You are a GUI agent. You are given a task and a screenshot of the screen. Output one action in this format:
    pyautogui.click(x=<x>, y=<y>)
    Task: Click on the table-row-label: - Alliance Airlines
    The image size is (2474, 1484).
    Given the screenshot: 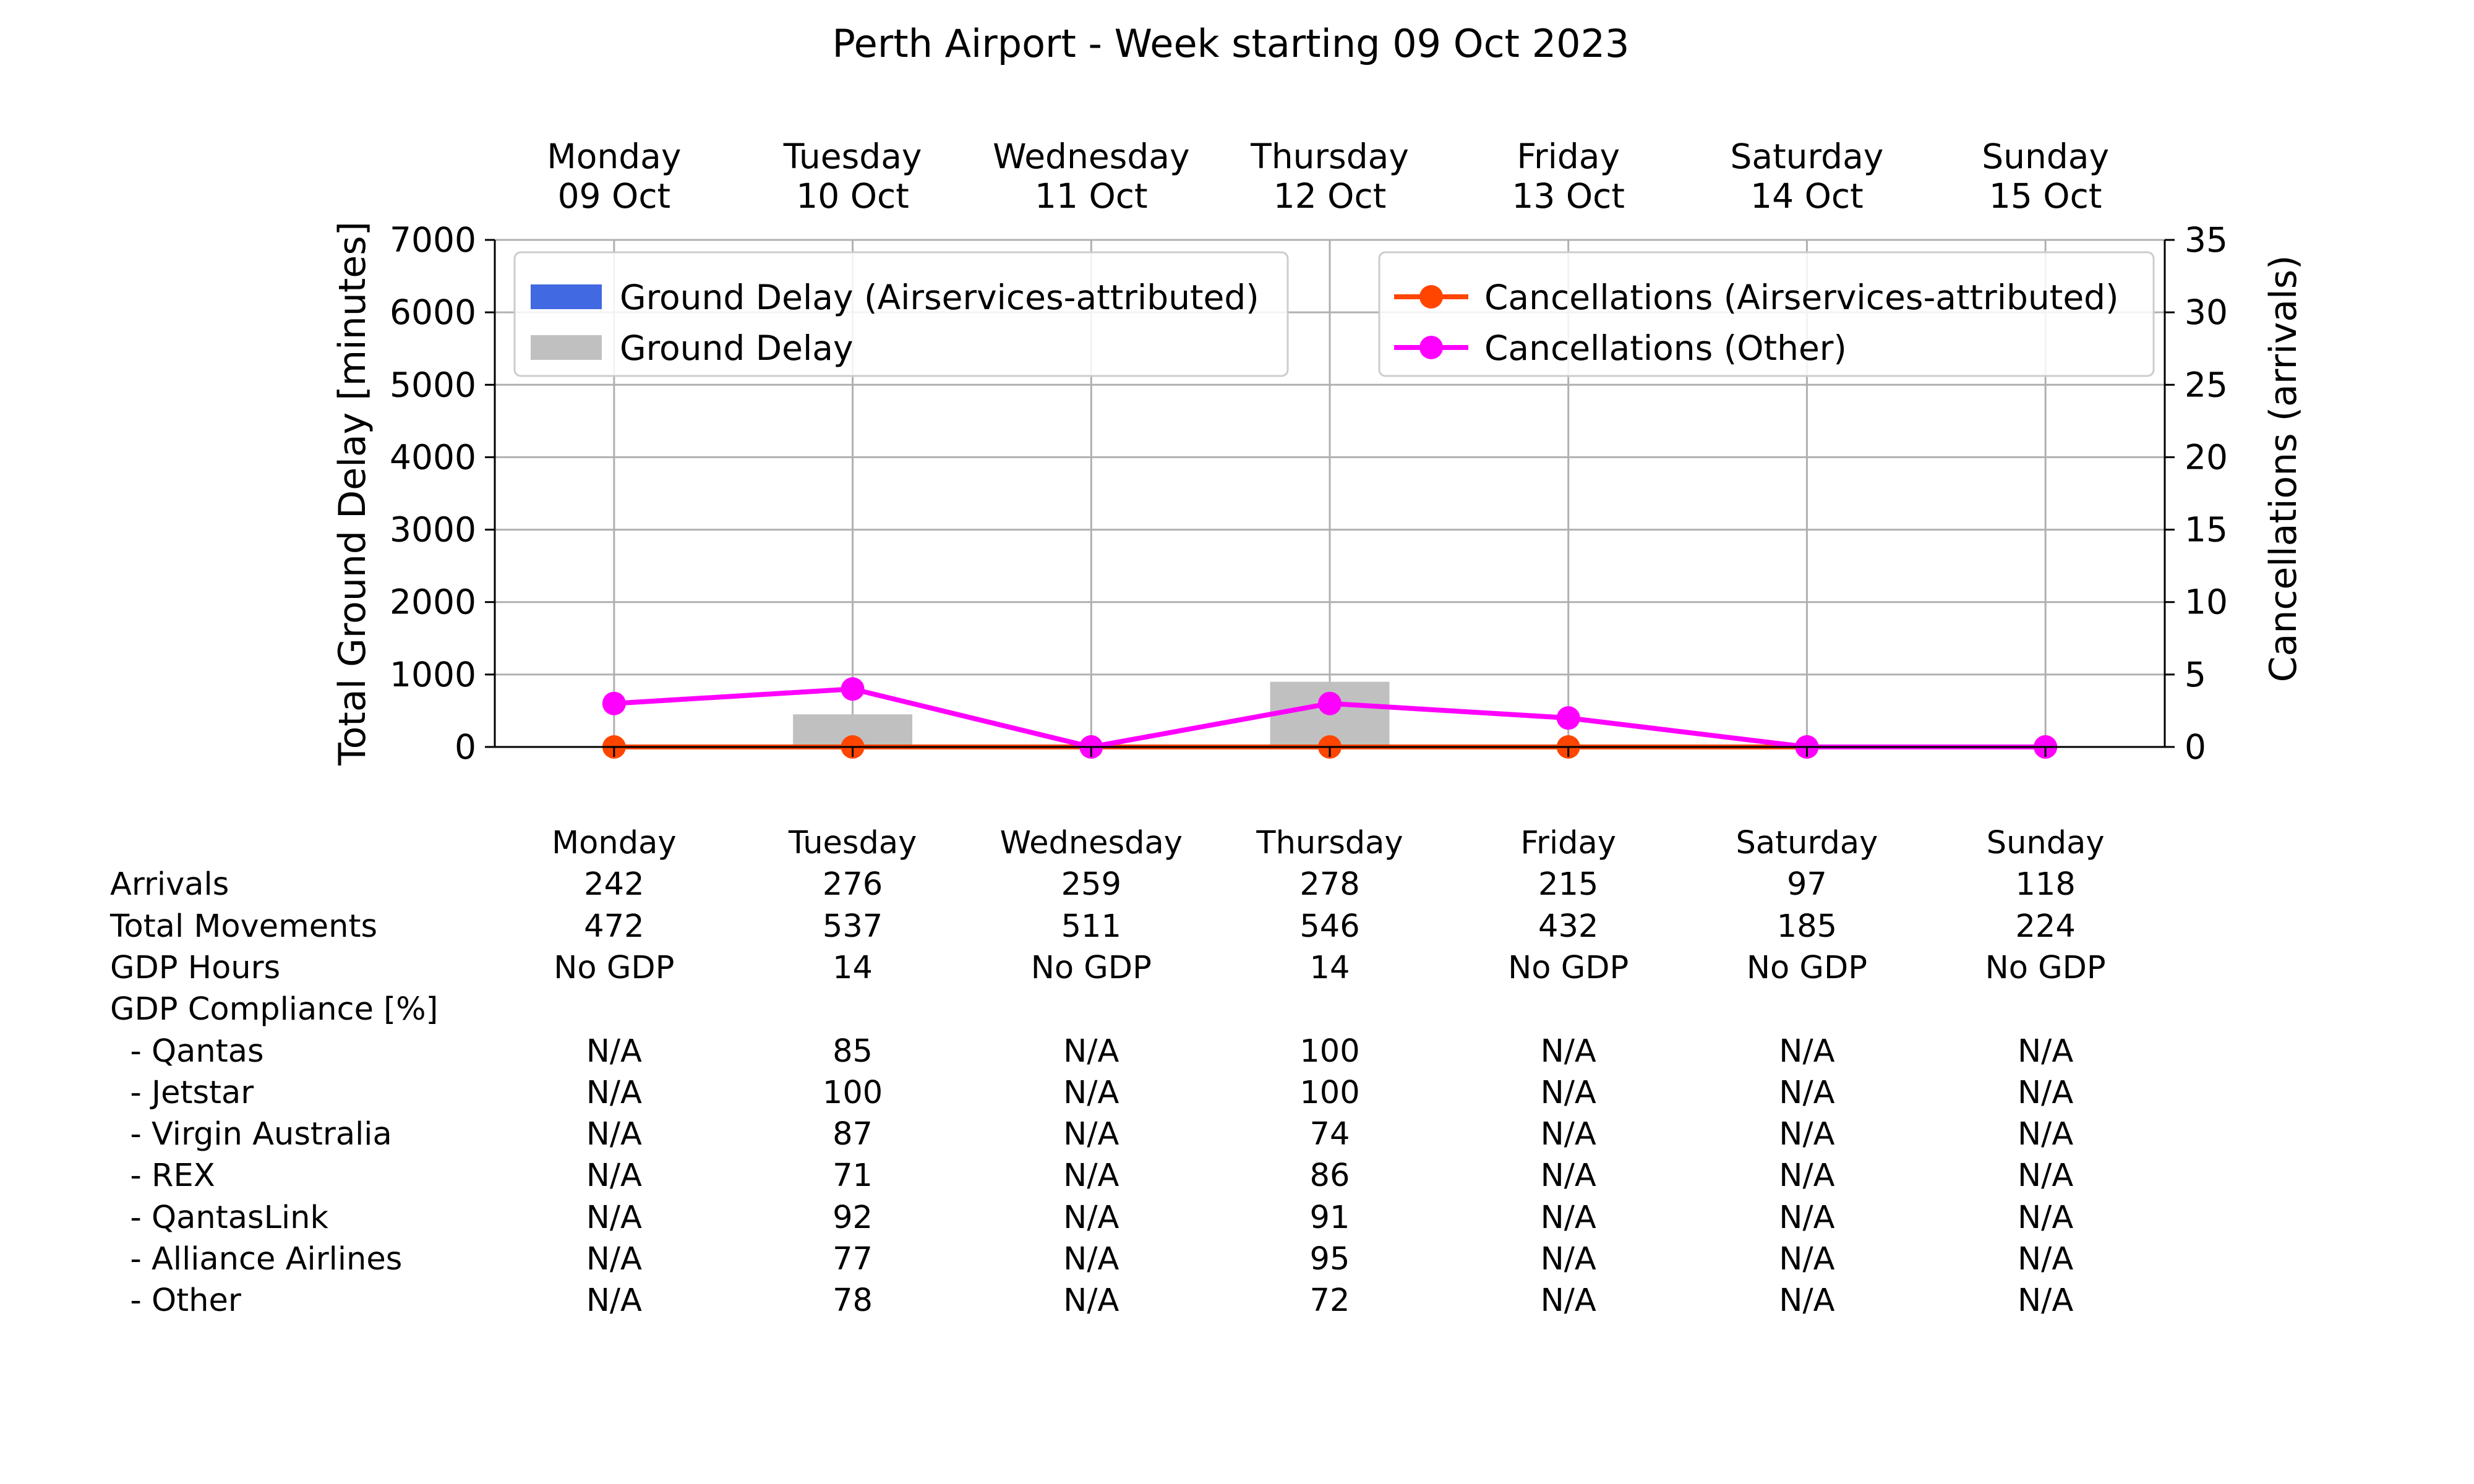 What is the action you would take?
    pyautogui.click(x=256, y=1259)
    